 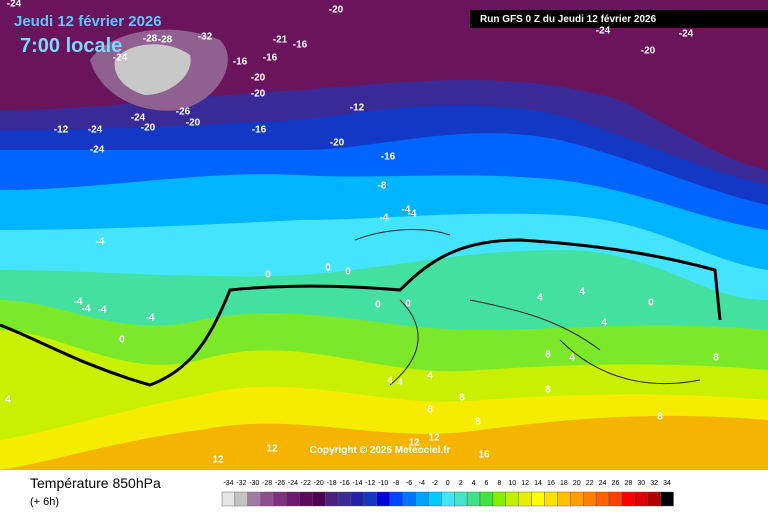 What do you see at coordinates (435, 483) in the screenshot?
I see `legend-label: -2` at bounding box center [435, 483].